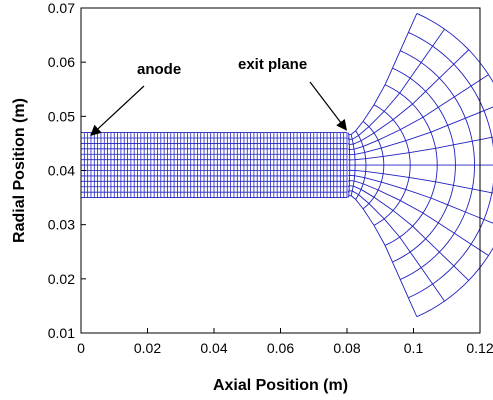 The width and height of the screenshot is (493, 400). I want to click on y-axis-ticks: 0.07 0.06 0.05 0.04 0.03 0.02 0.01, so click(67, 170).